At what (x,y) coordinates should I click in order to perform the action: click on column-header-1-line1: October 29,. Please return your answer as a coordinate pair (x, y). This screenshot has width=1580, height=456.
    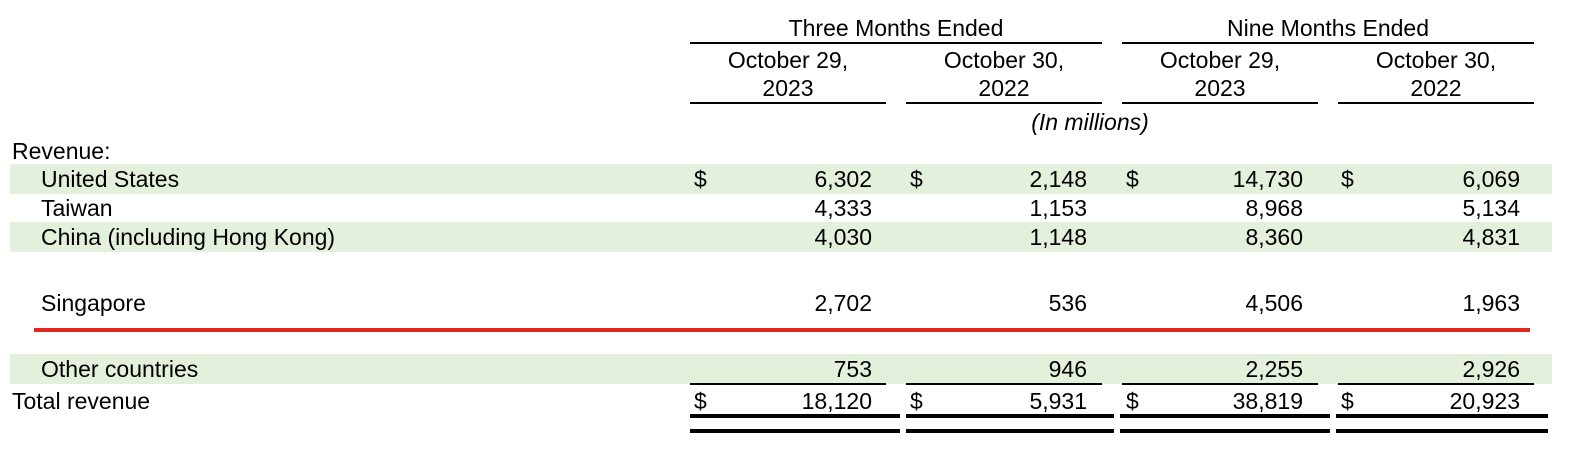
    Looking at the image, I should click on (788, 60).